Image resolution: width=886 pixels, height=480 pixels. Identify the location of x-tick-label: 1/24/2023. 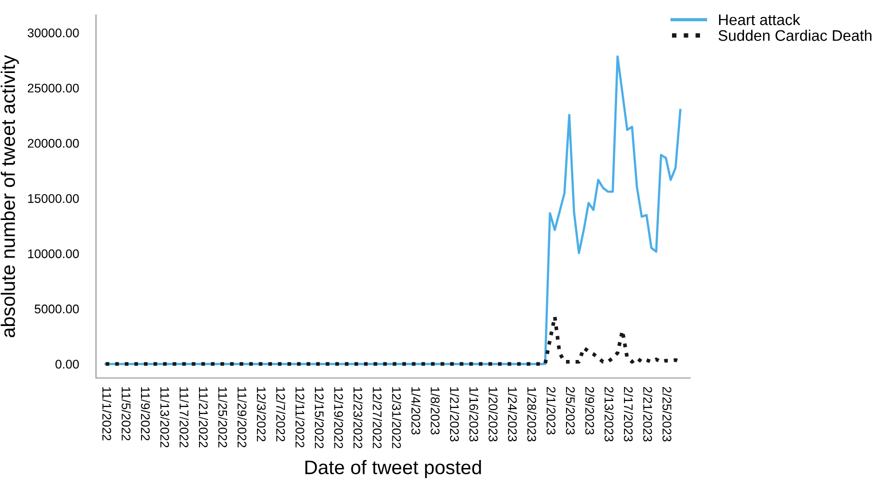
(513, 414).